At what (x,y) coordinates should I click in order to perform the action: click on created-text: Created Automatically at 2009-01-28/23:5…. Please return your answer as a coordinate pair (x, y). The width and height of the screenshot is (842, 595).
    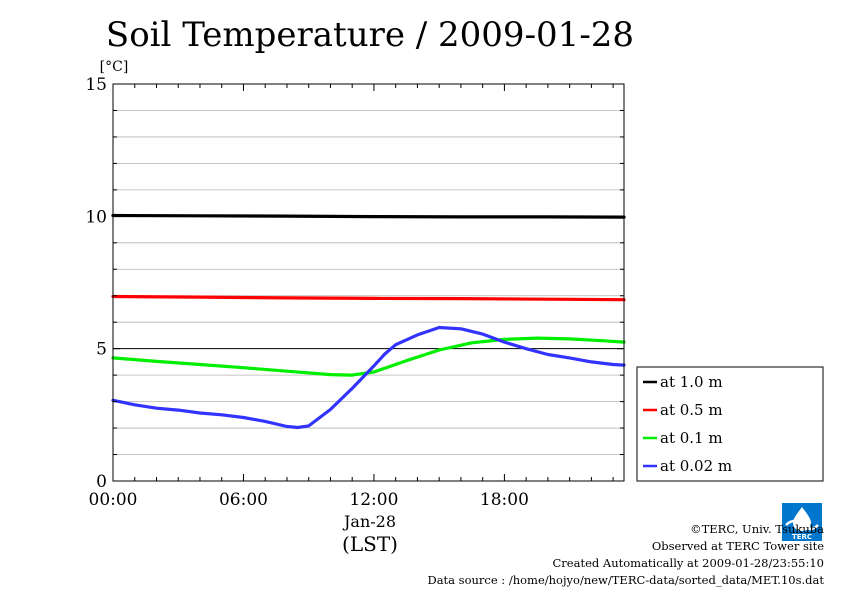
    Looking at the image, I should click on (688, 563).